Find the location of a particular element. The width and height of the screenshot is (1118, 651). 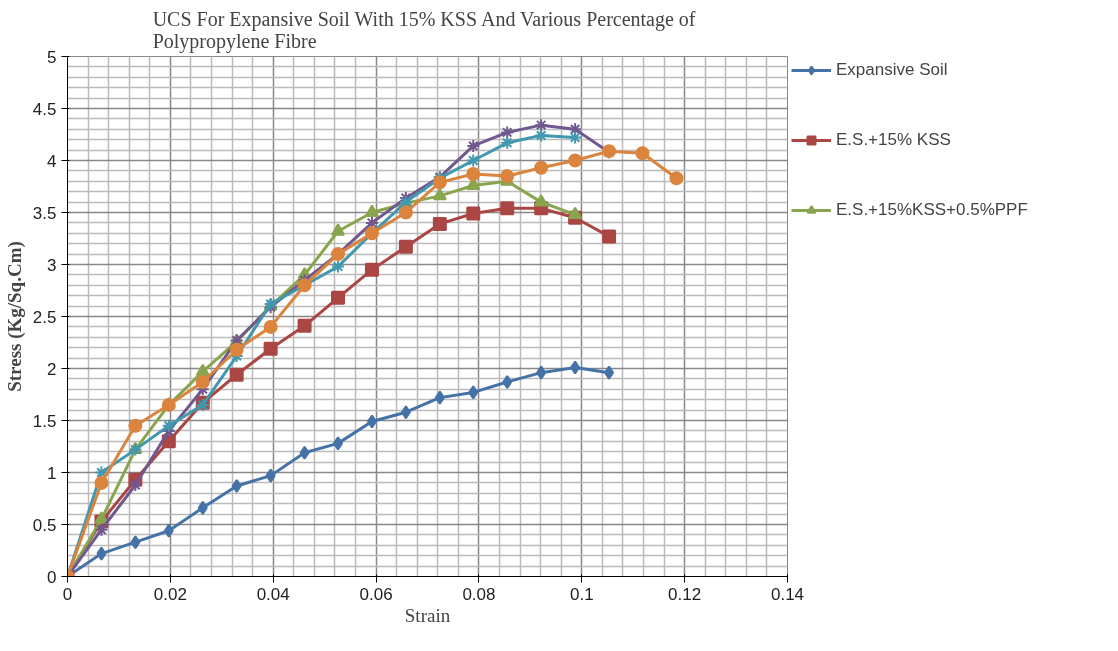

legend-label: E.S.+15% KSS is located at coordinates (894, 140).